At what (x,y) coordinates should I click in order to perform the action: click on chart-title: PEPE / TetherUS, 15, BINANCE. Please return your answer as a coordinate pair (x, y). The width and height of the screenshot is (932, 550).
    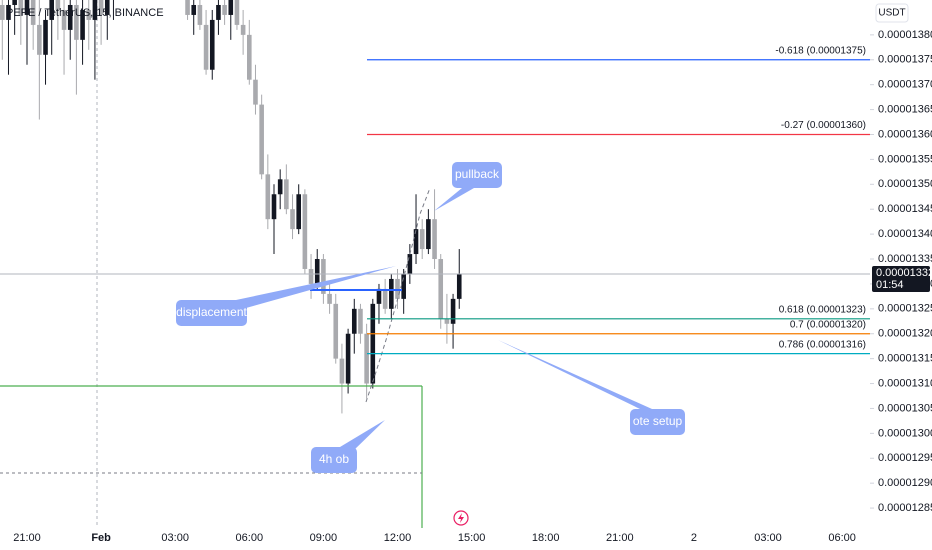
    Looking at the image, I should click on (85, 13).